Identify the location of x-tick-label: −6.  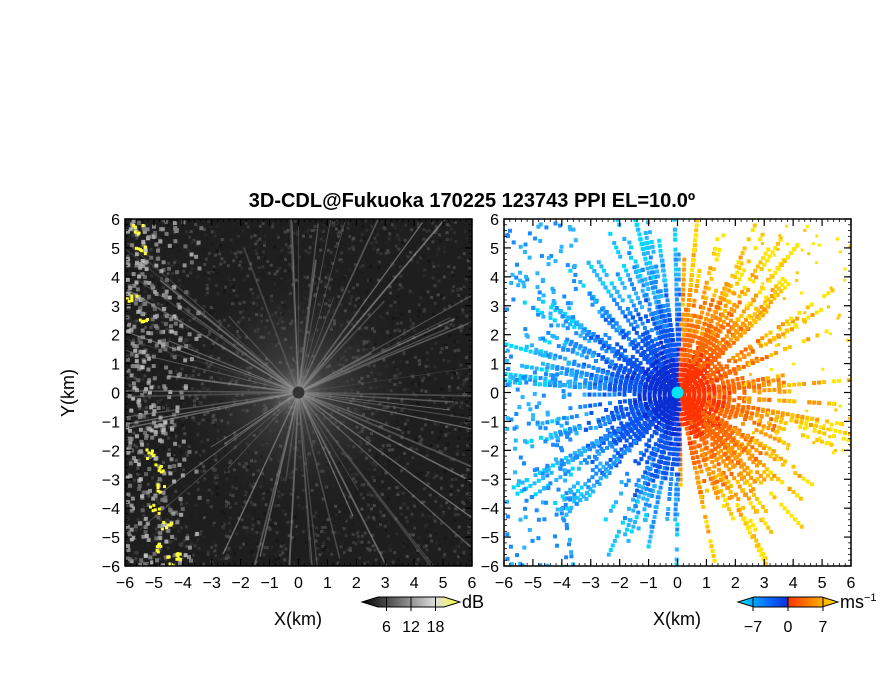
(125, 583).